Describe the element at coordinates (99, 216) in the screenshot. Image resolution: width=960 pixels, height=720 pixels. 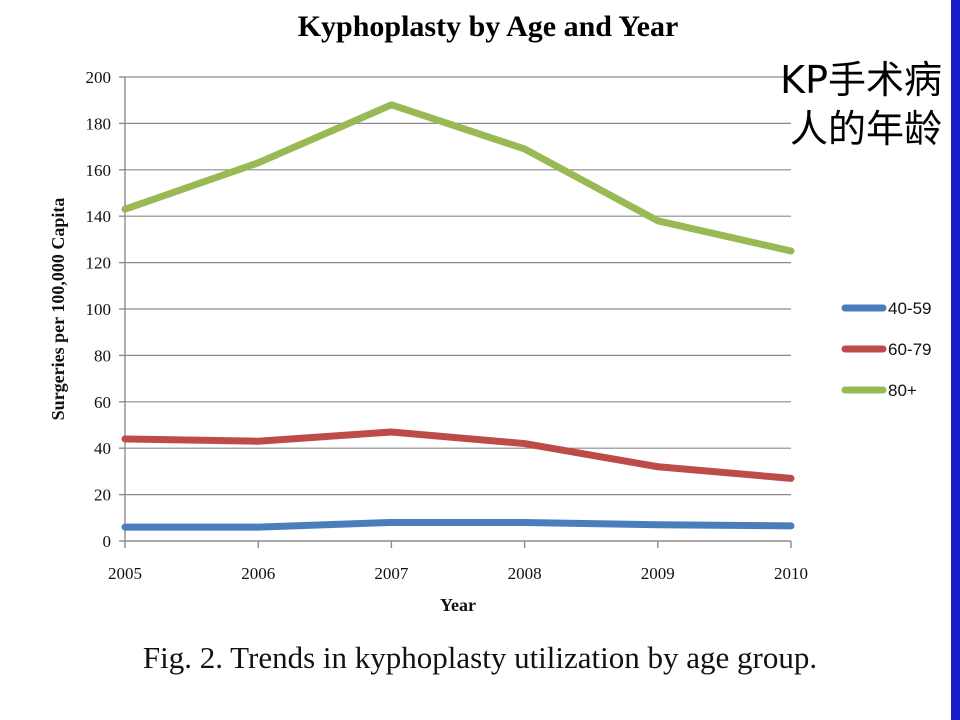
I see `y-tick-label: 140` at that location.